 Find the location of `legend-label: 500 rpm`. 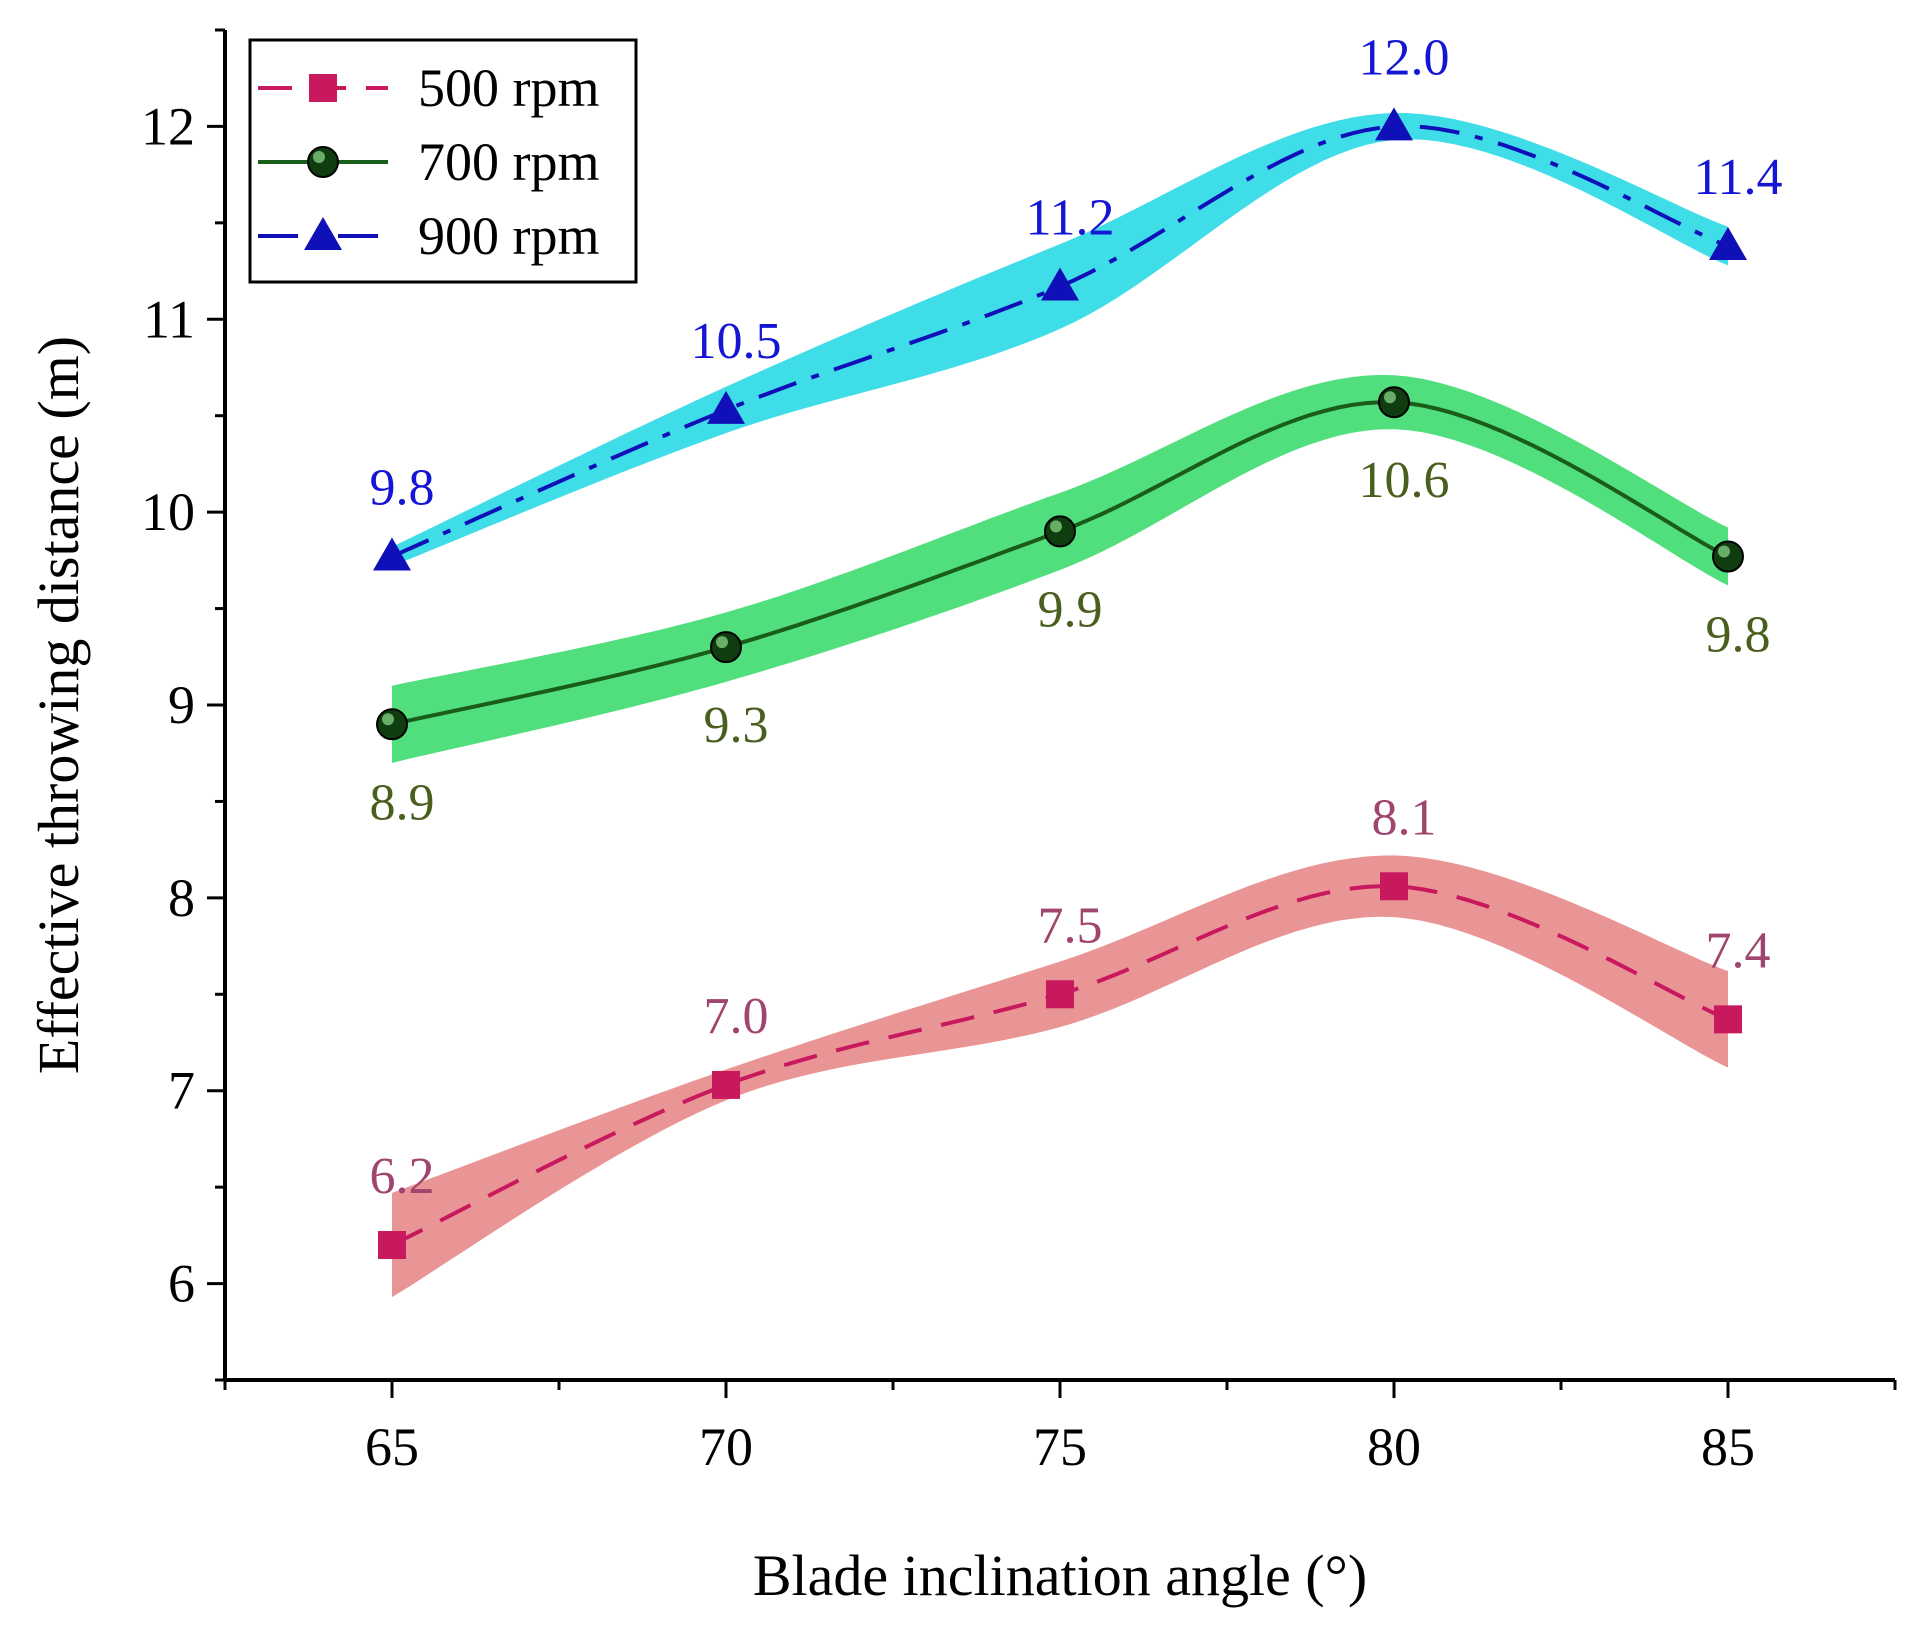

legend-label: 500 rpm is located at coordinates (509, 88).